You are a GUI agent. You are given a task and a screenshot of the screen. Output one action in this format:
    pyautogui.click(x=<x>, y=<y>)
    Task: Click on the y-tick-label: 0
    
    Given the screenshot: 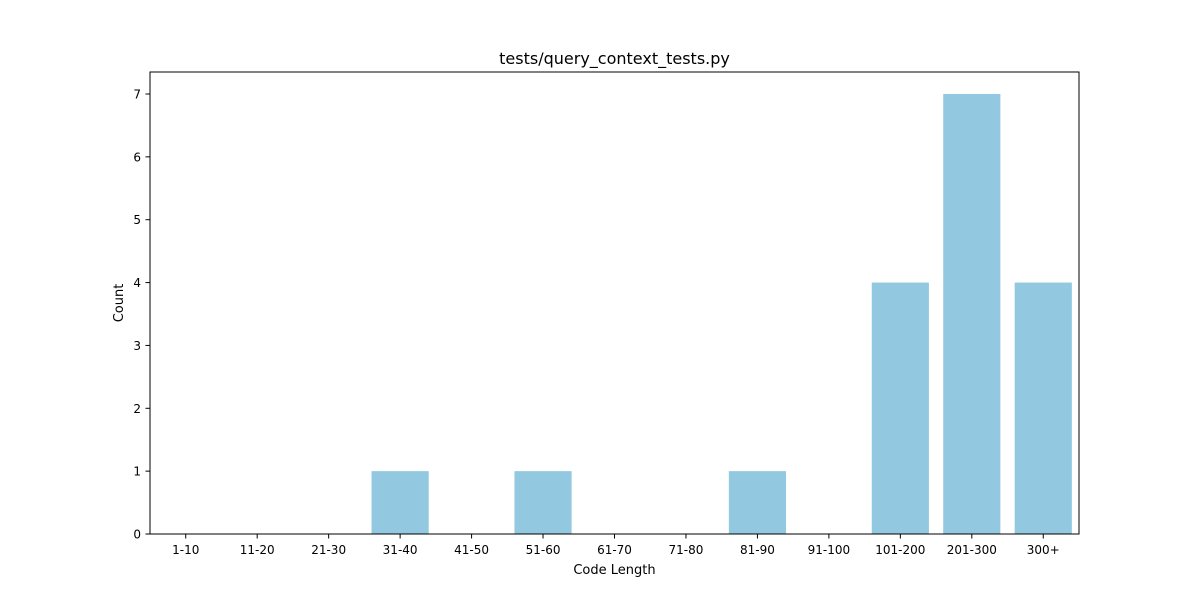 What is the action you would take?
    pyautogui.click(x=137, y=535)
    